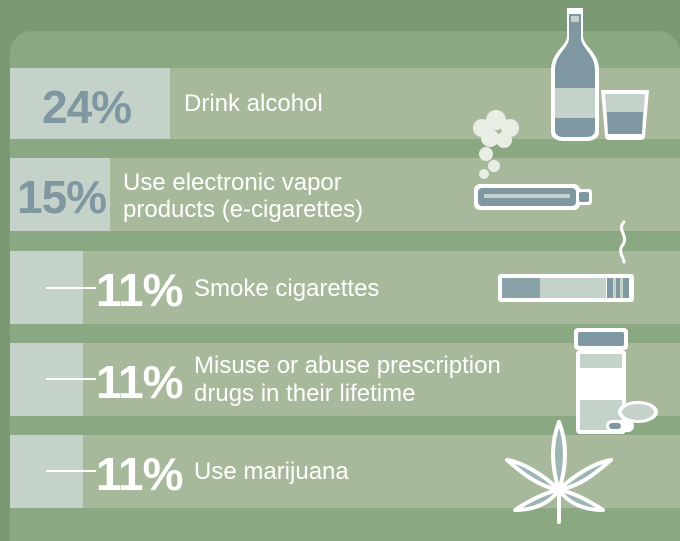 This screenshot has height=541, width=680. I want to click on value-label: 15%, so click(62, 197).